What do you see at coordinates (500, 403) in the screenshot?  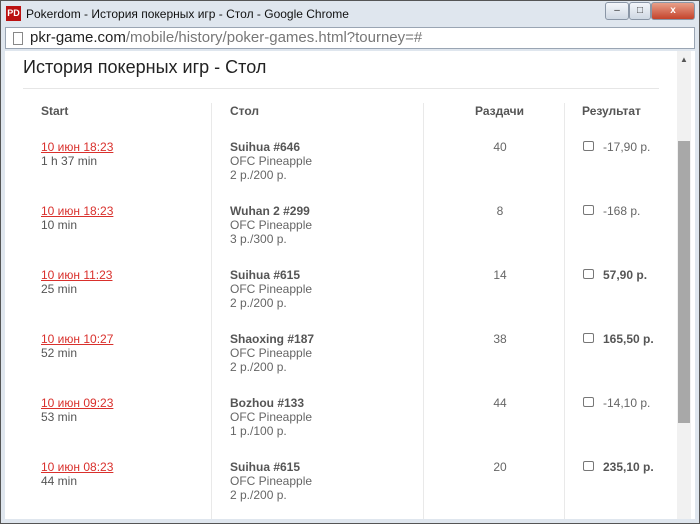 I see `hands-count: 44` at bounding box center [500, 403].